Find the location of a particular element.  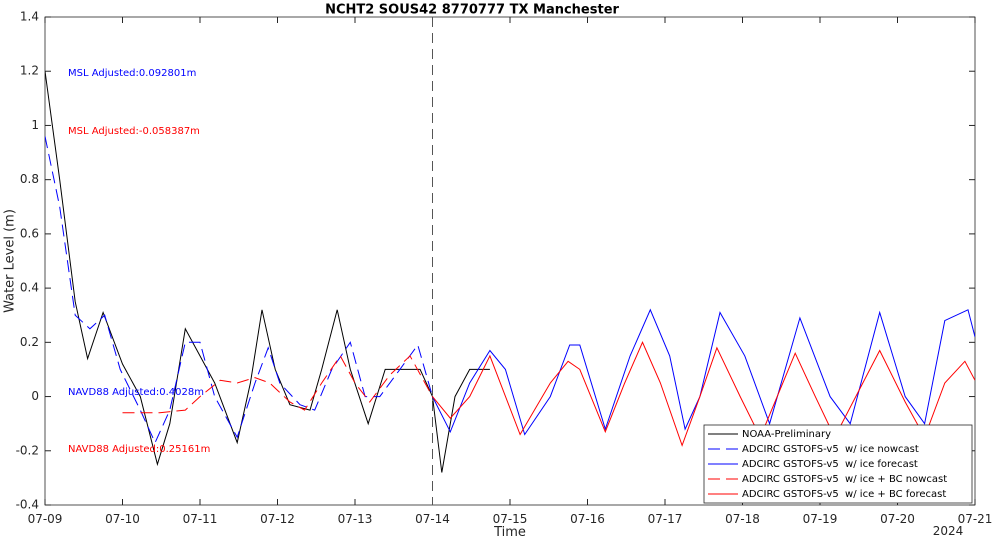

x-tick-label: 07-13 is located at coordinates (355, 519).